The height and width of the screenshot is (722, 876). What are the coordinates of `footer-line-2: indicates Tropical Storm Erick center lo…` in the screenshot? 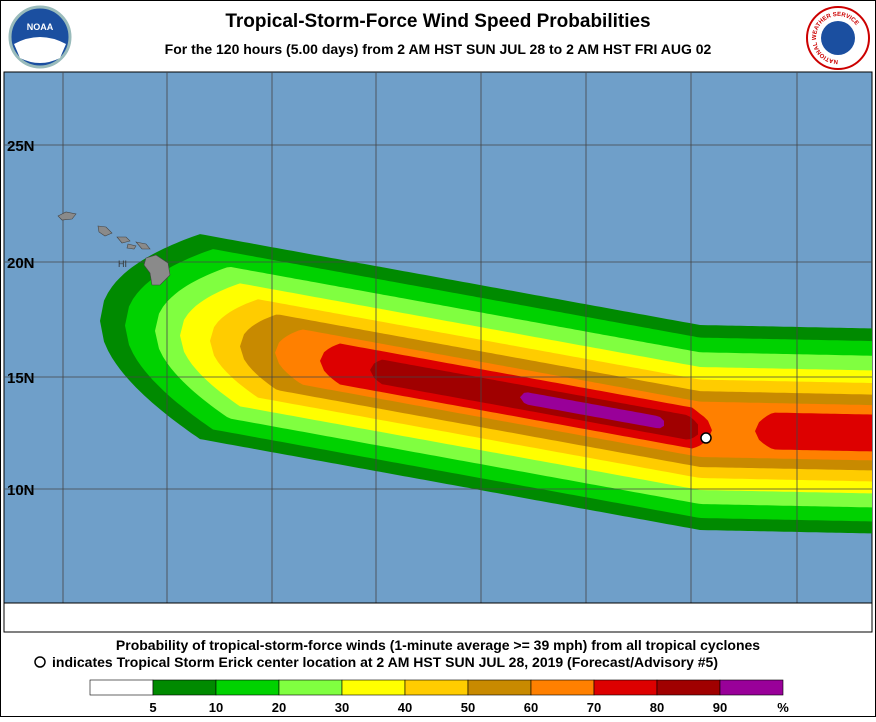 It's located at (385, 662).